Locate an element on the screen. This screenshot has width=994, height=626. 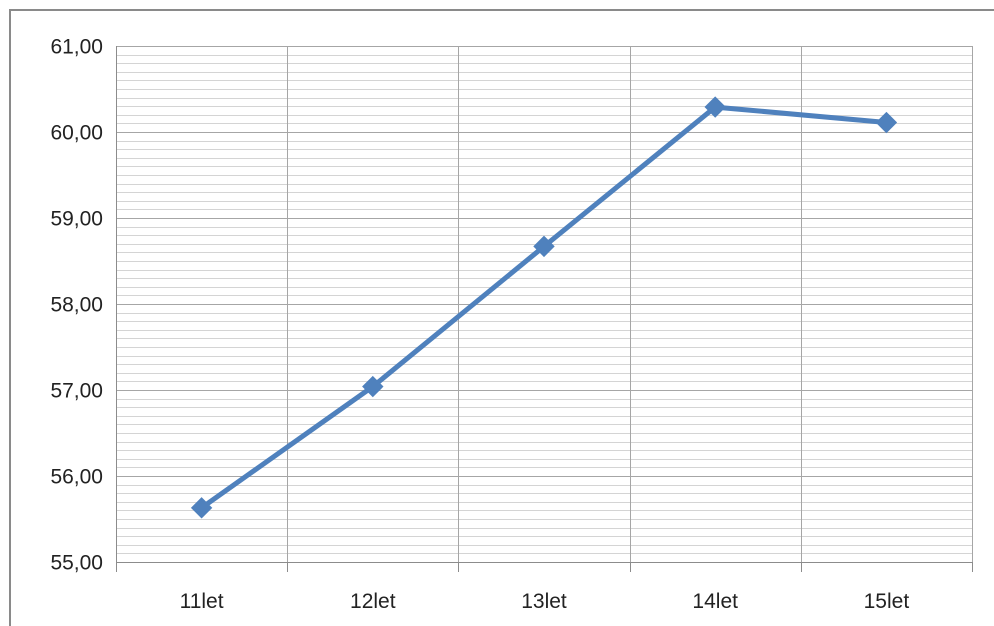
y-tick-label: 57,00 is located at coordinates (76, 391).